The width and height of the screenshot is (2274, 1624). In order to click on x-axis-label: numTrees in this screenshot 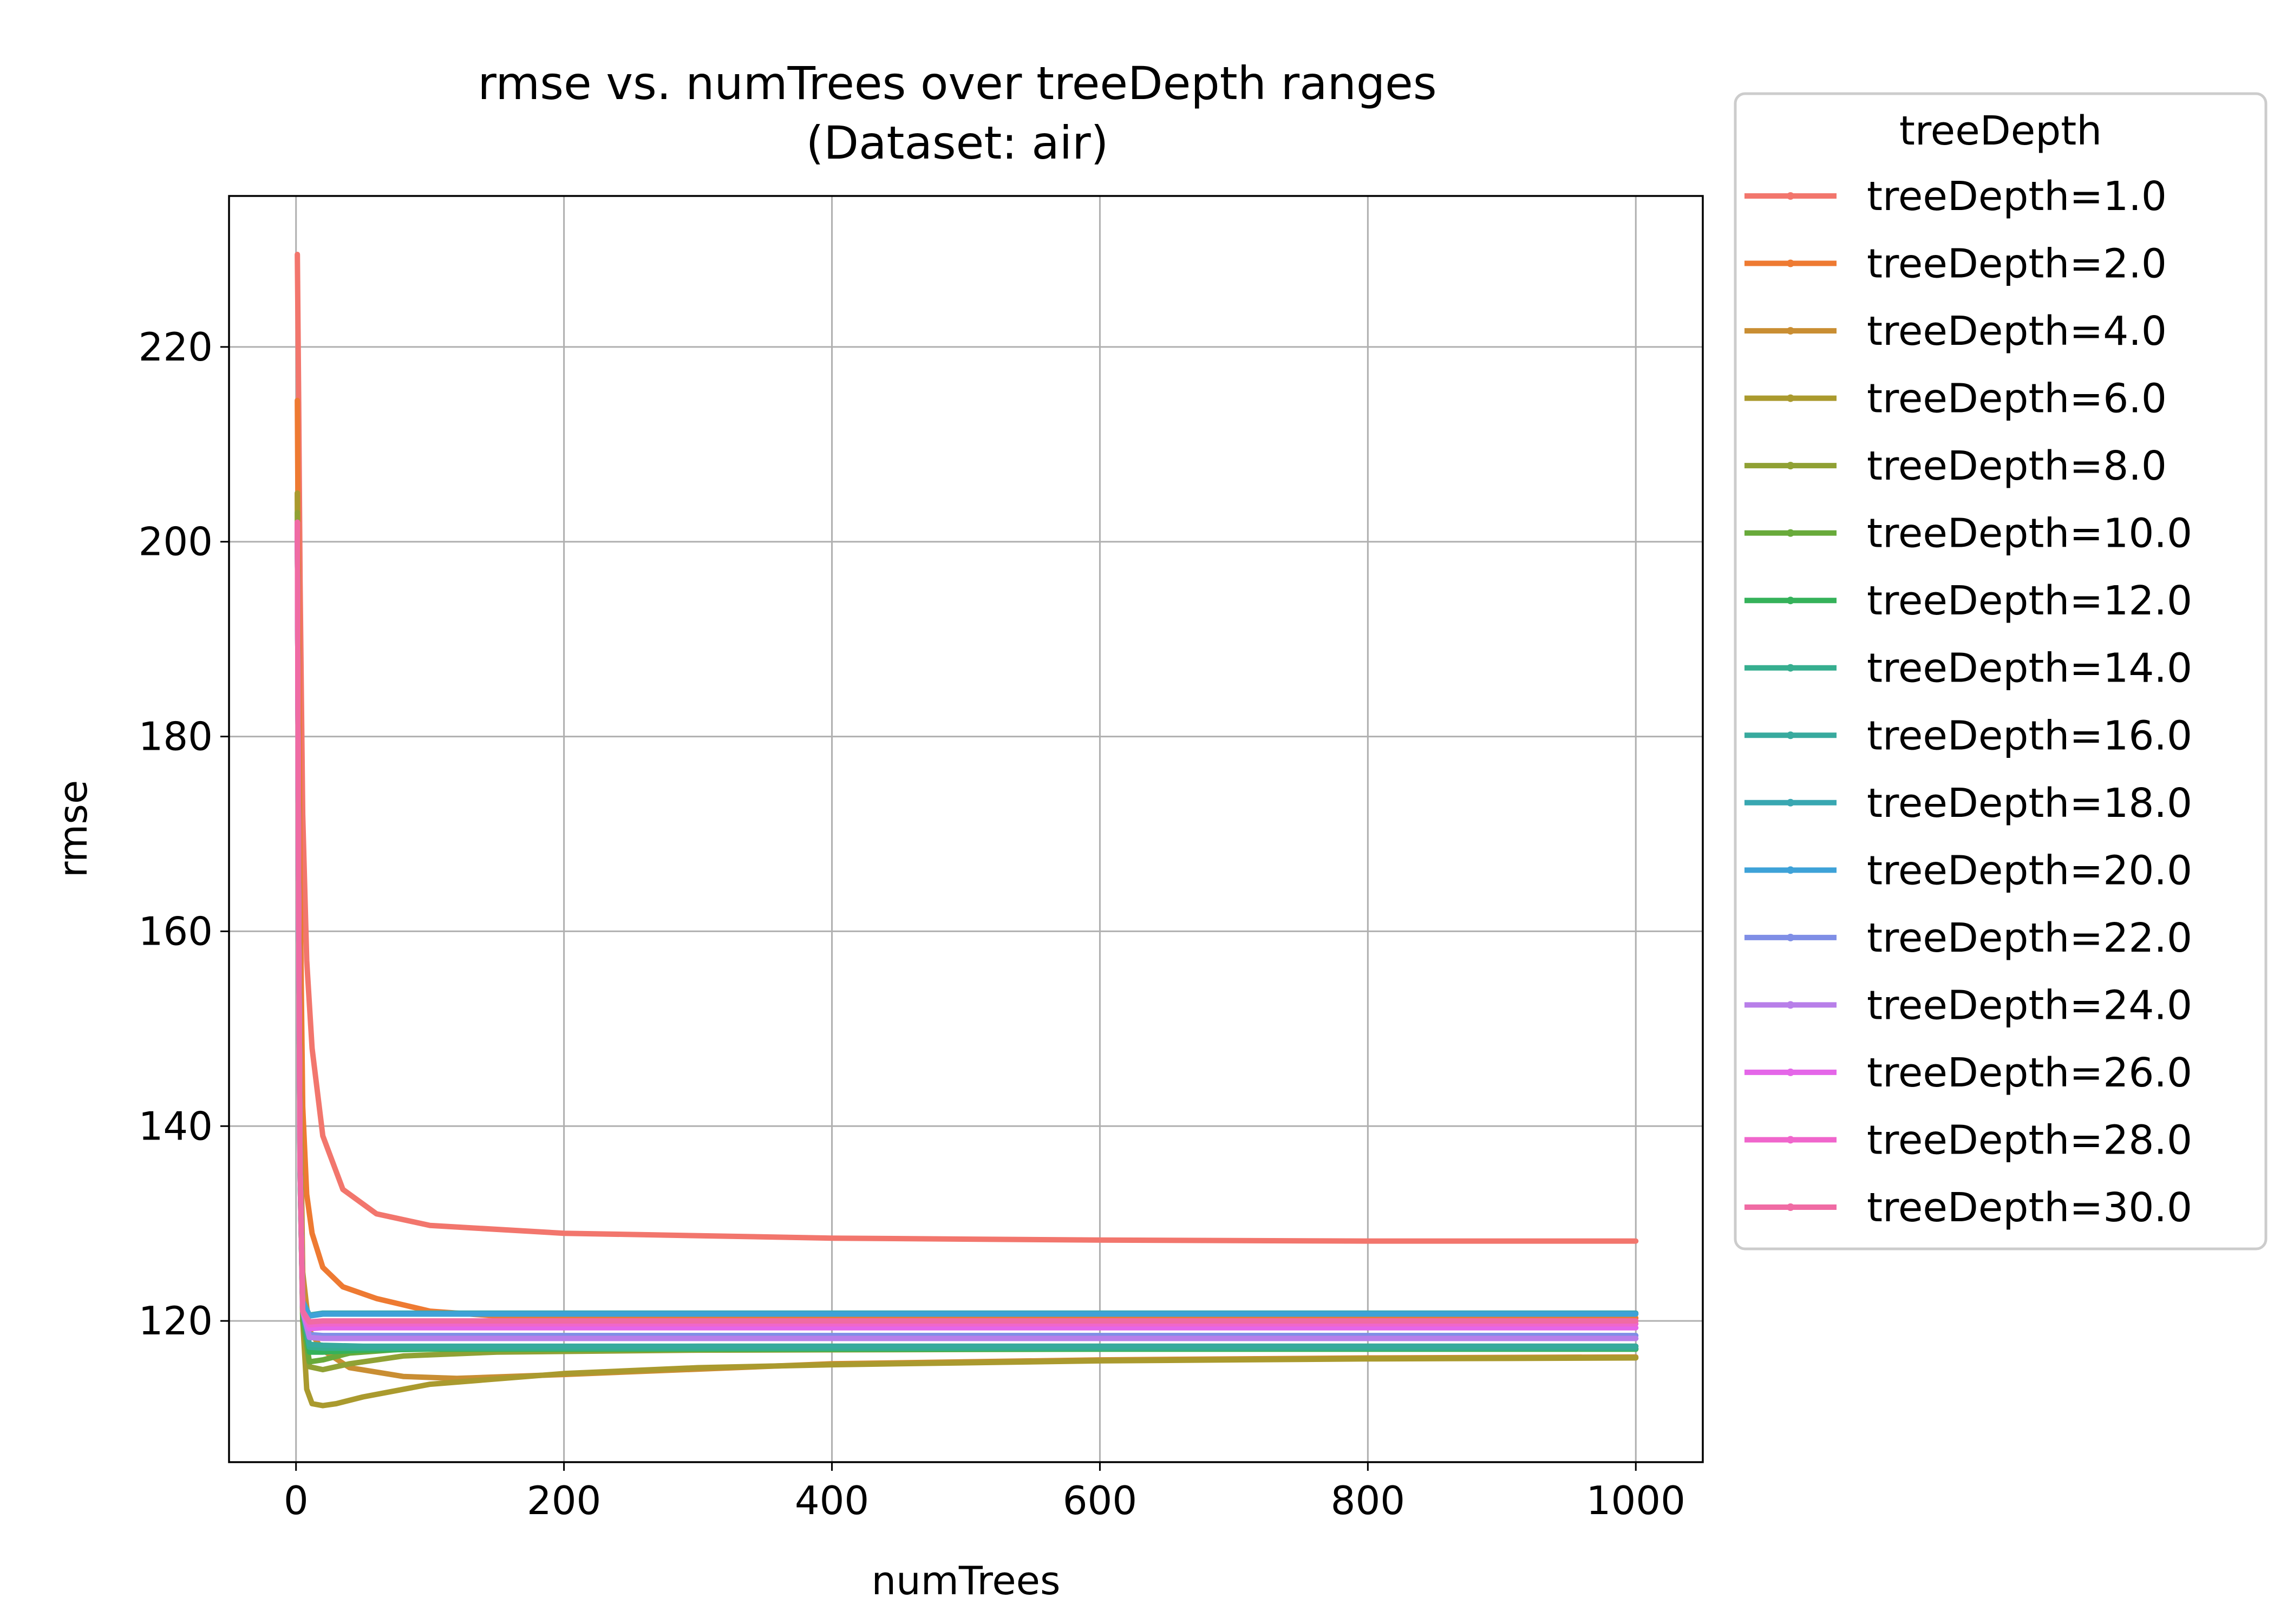, I will do `click(967, 1580)`.